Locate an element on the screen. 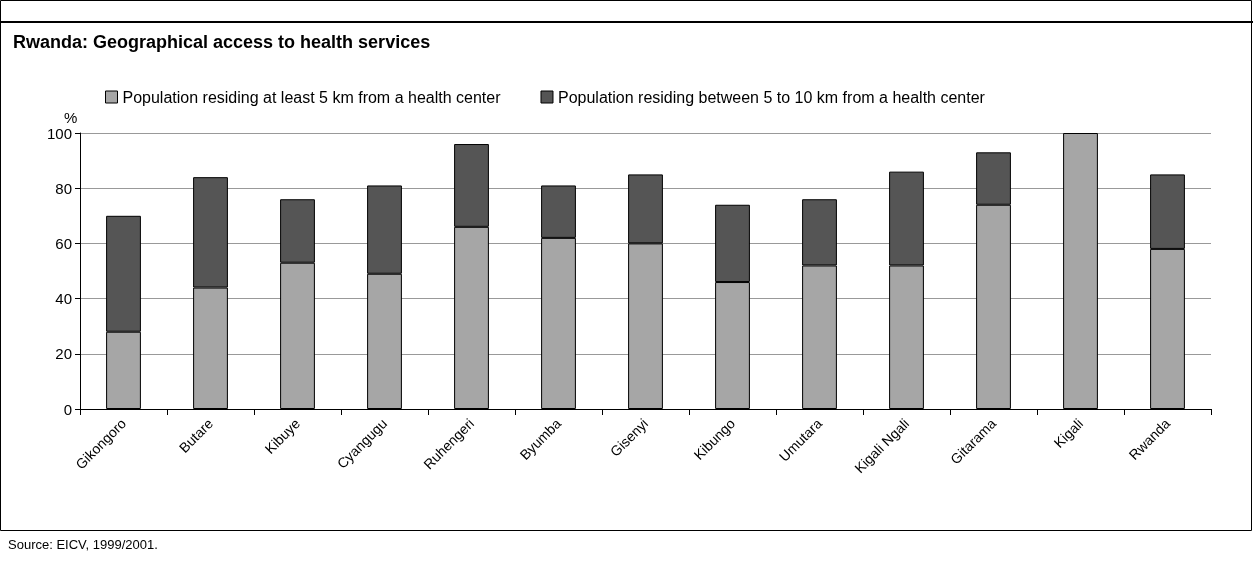  legend-label: Population residing between 5 to 10 km from a health center is located at coordinates (771, 97).